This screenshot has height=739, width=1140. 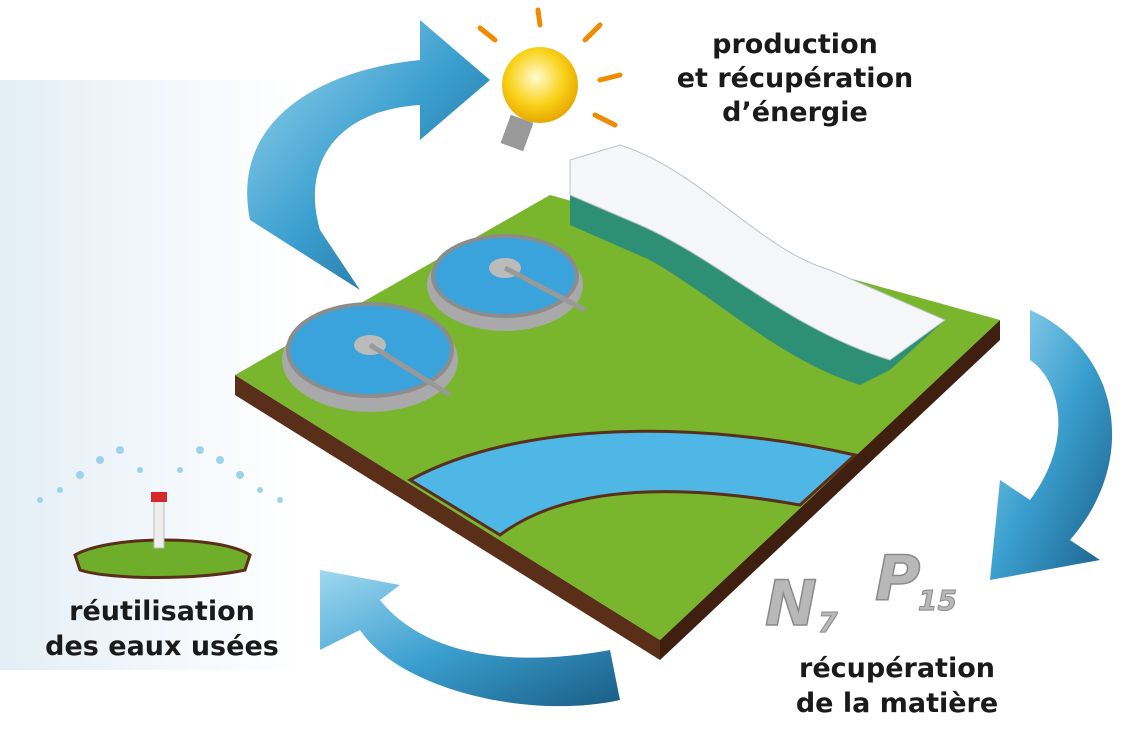 I want to click on label-line: réutilisation, so click(x=162, y=611).